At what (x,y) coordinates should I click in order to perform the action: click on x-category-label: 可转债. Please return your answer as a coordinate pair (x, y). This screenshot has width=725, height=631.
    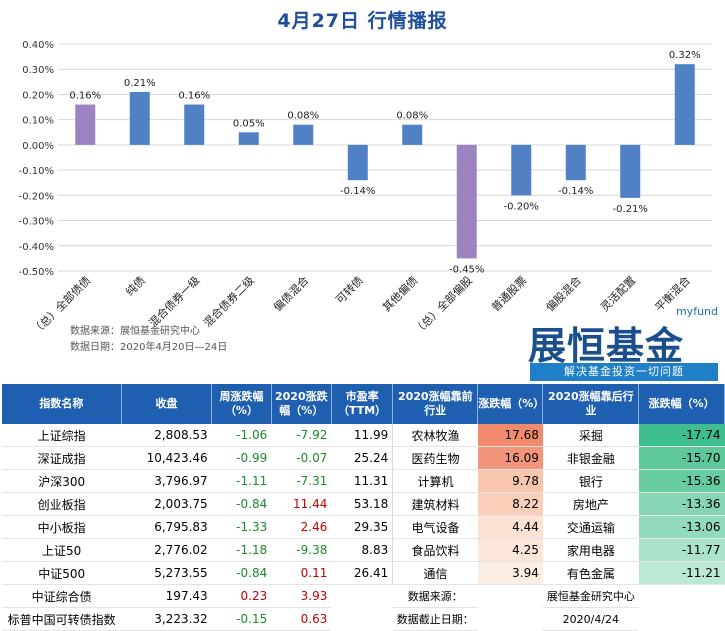
    Looking at the image, I should click on (349, 289).